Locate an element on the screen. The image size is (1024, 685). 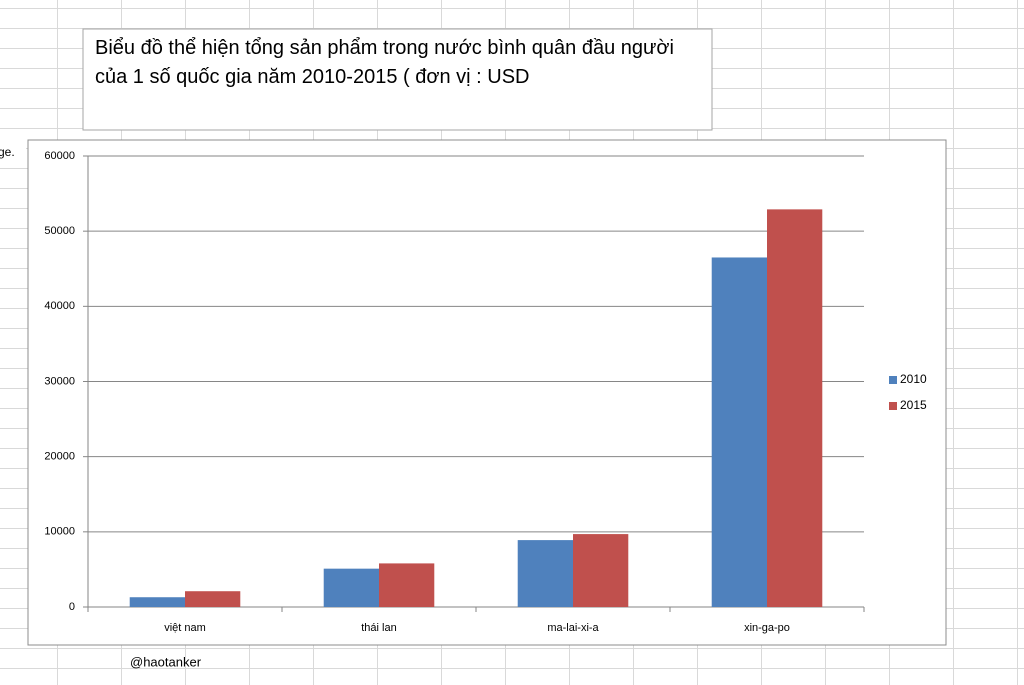
footer-text: @haotanker is located at coordinates (166, 661).